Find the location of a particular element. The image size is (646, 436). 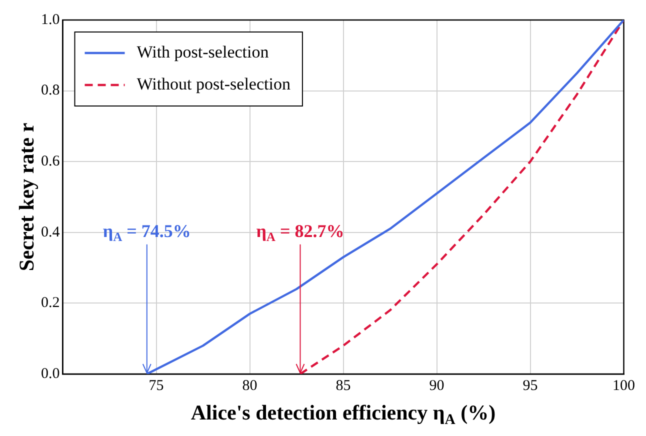

y-tick-label: 0.0 is located at coordinates (50, 374).